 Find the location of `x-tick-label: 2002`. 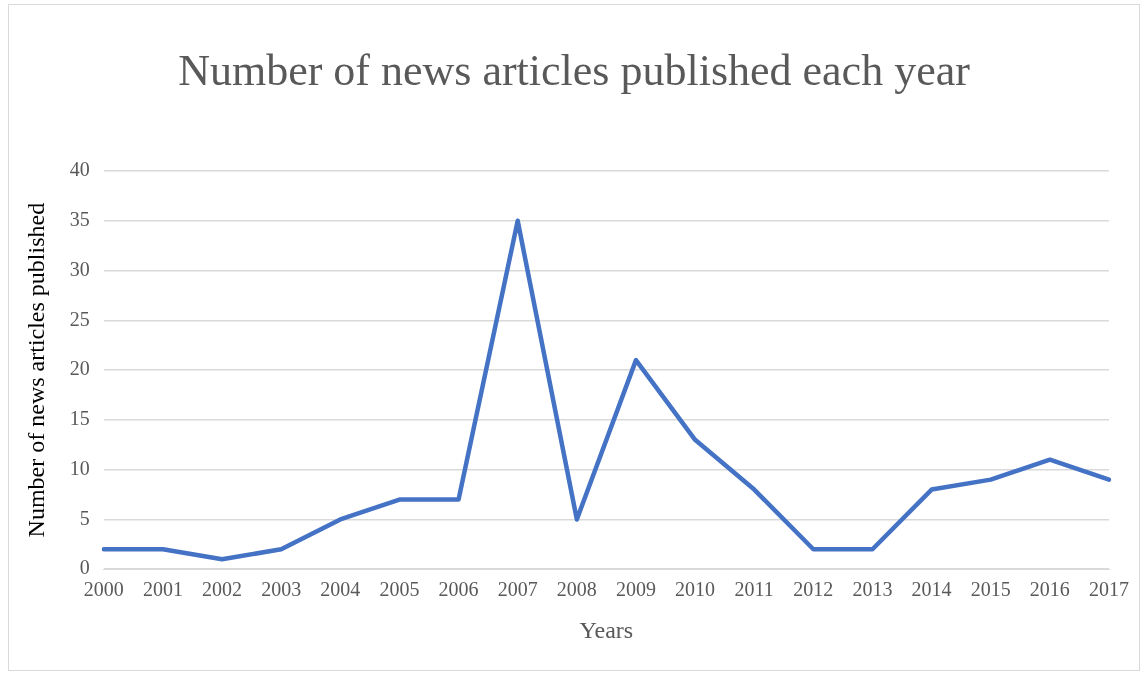

x-tick-label: 2002 is located at coordinates (222, 589).